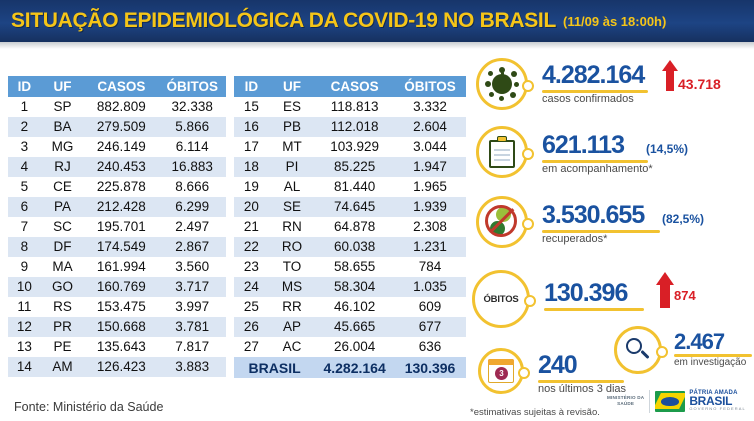 This screenshot has width=754, height=421. I want to click on header-date: (11/09 às 18:00h), so click(614, 21).